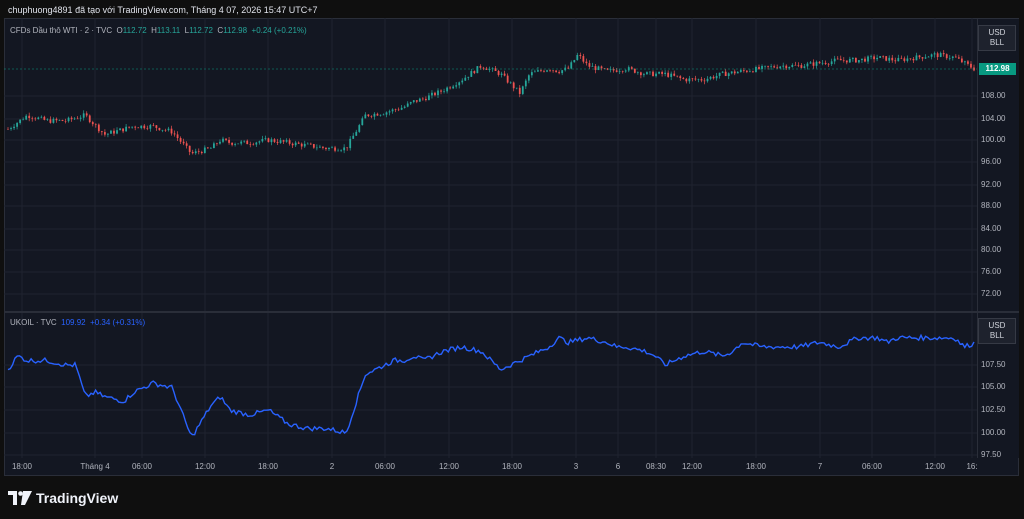 This screenshot has width=1024, height=519. I want to click on ukoil-currency-button: USD BLL, so click(997, 331).